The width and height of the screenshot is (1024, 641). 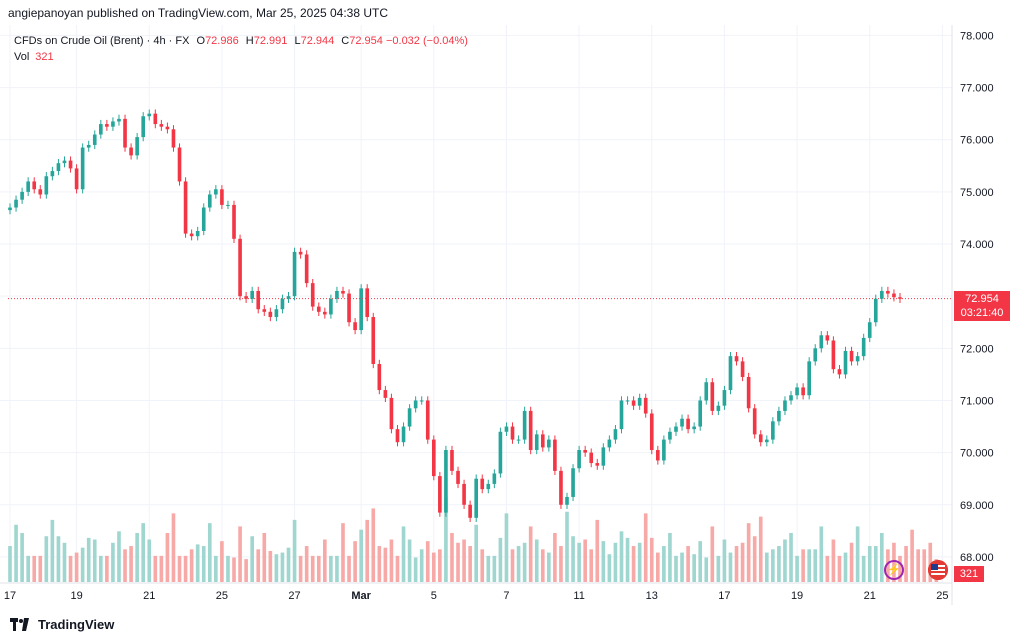 I want to click on time-tick-label: 25, so click(x=222, y=596).